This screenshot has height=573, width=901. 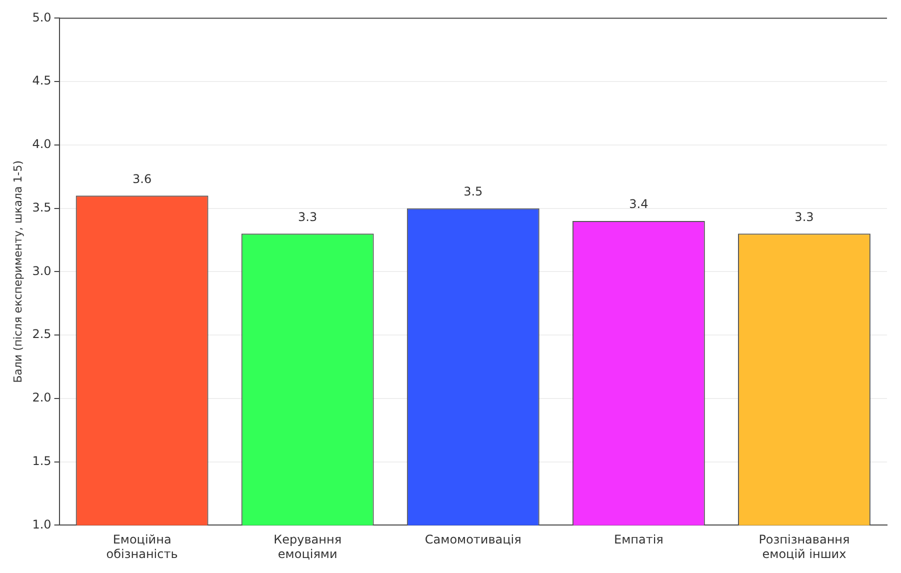 I want to click on x-tick-label: Самомотивація, so click(x=473, y=539).